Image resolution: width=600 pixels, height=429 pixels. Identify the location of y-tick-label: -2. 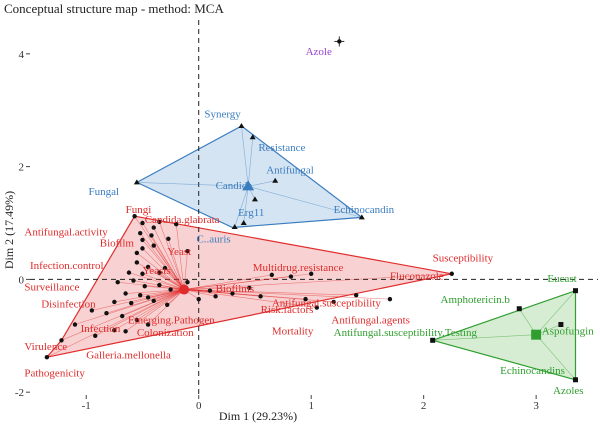
(19, 393).